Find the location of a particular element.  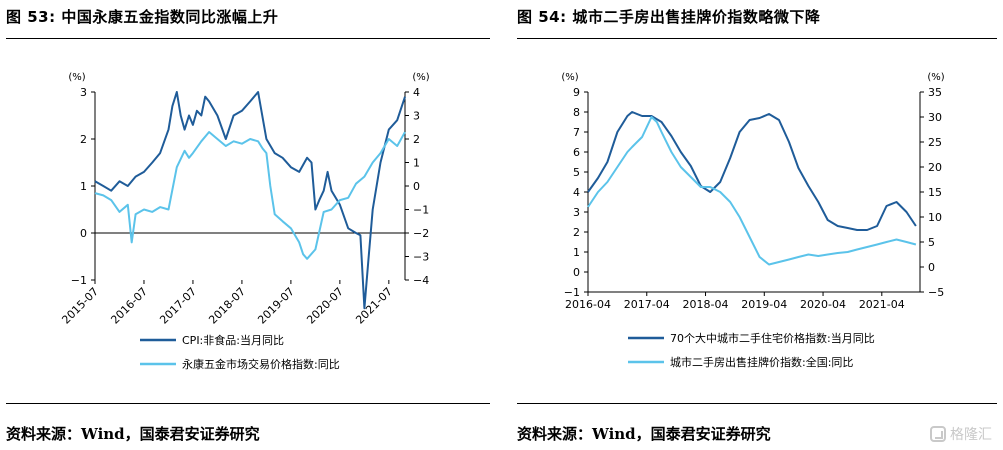

x-tick-label: 2019-07 is located at coordinates (276, 306).